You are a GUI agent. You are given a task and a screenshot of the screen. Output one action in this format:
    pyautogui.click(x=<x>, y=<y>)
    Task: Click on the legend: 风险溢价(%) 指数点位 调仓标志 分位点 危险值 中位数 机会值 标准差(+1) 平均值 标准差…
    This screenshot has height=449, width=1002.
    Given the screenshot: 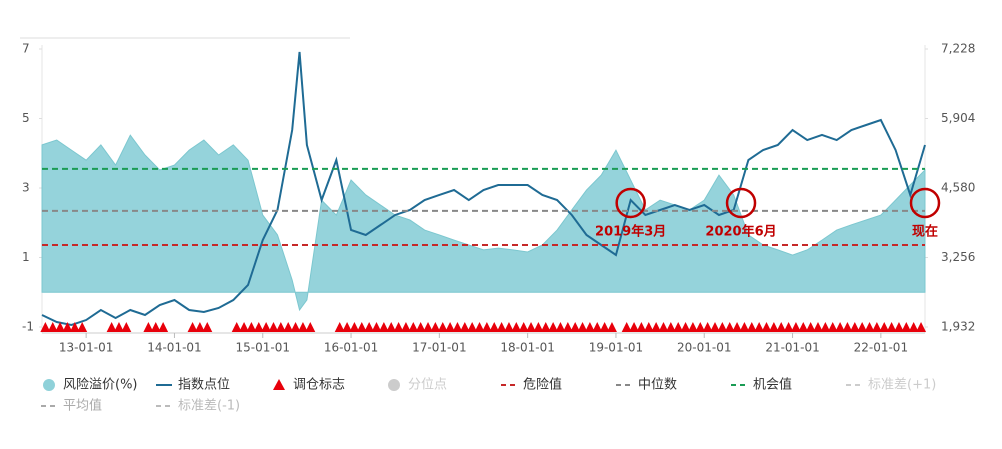 What is the action you would take?
    pyautogui.click(x=488, y=395)
    